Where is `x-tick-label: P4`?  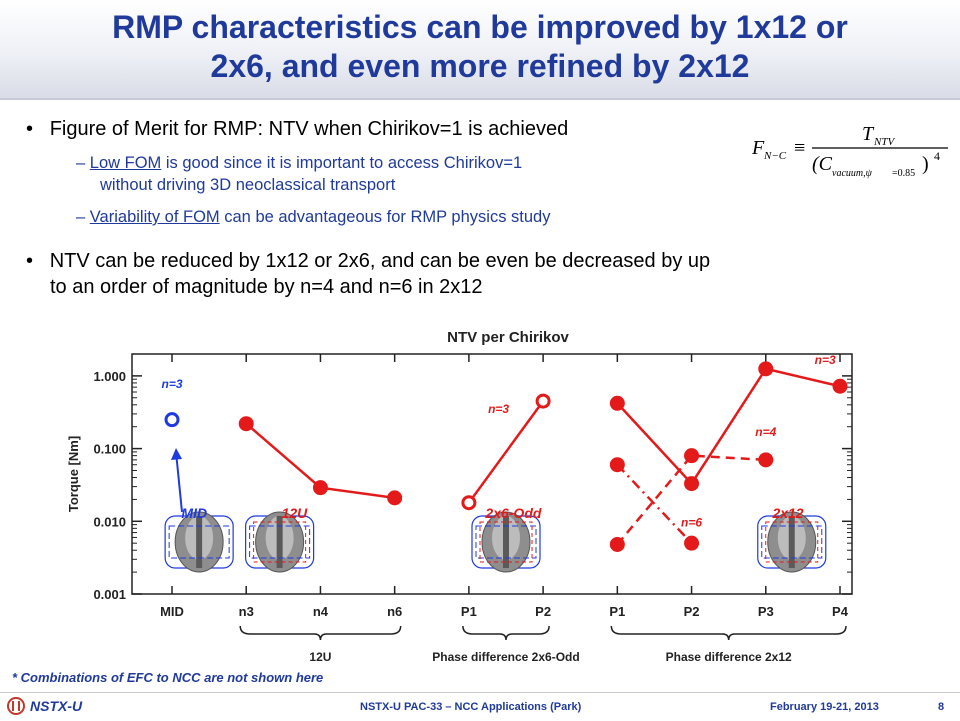 x-tick-label: P4 is located at coordinates (840, 611).